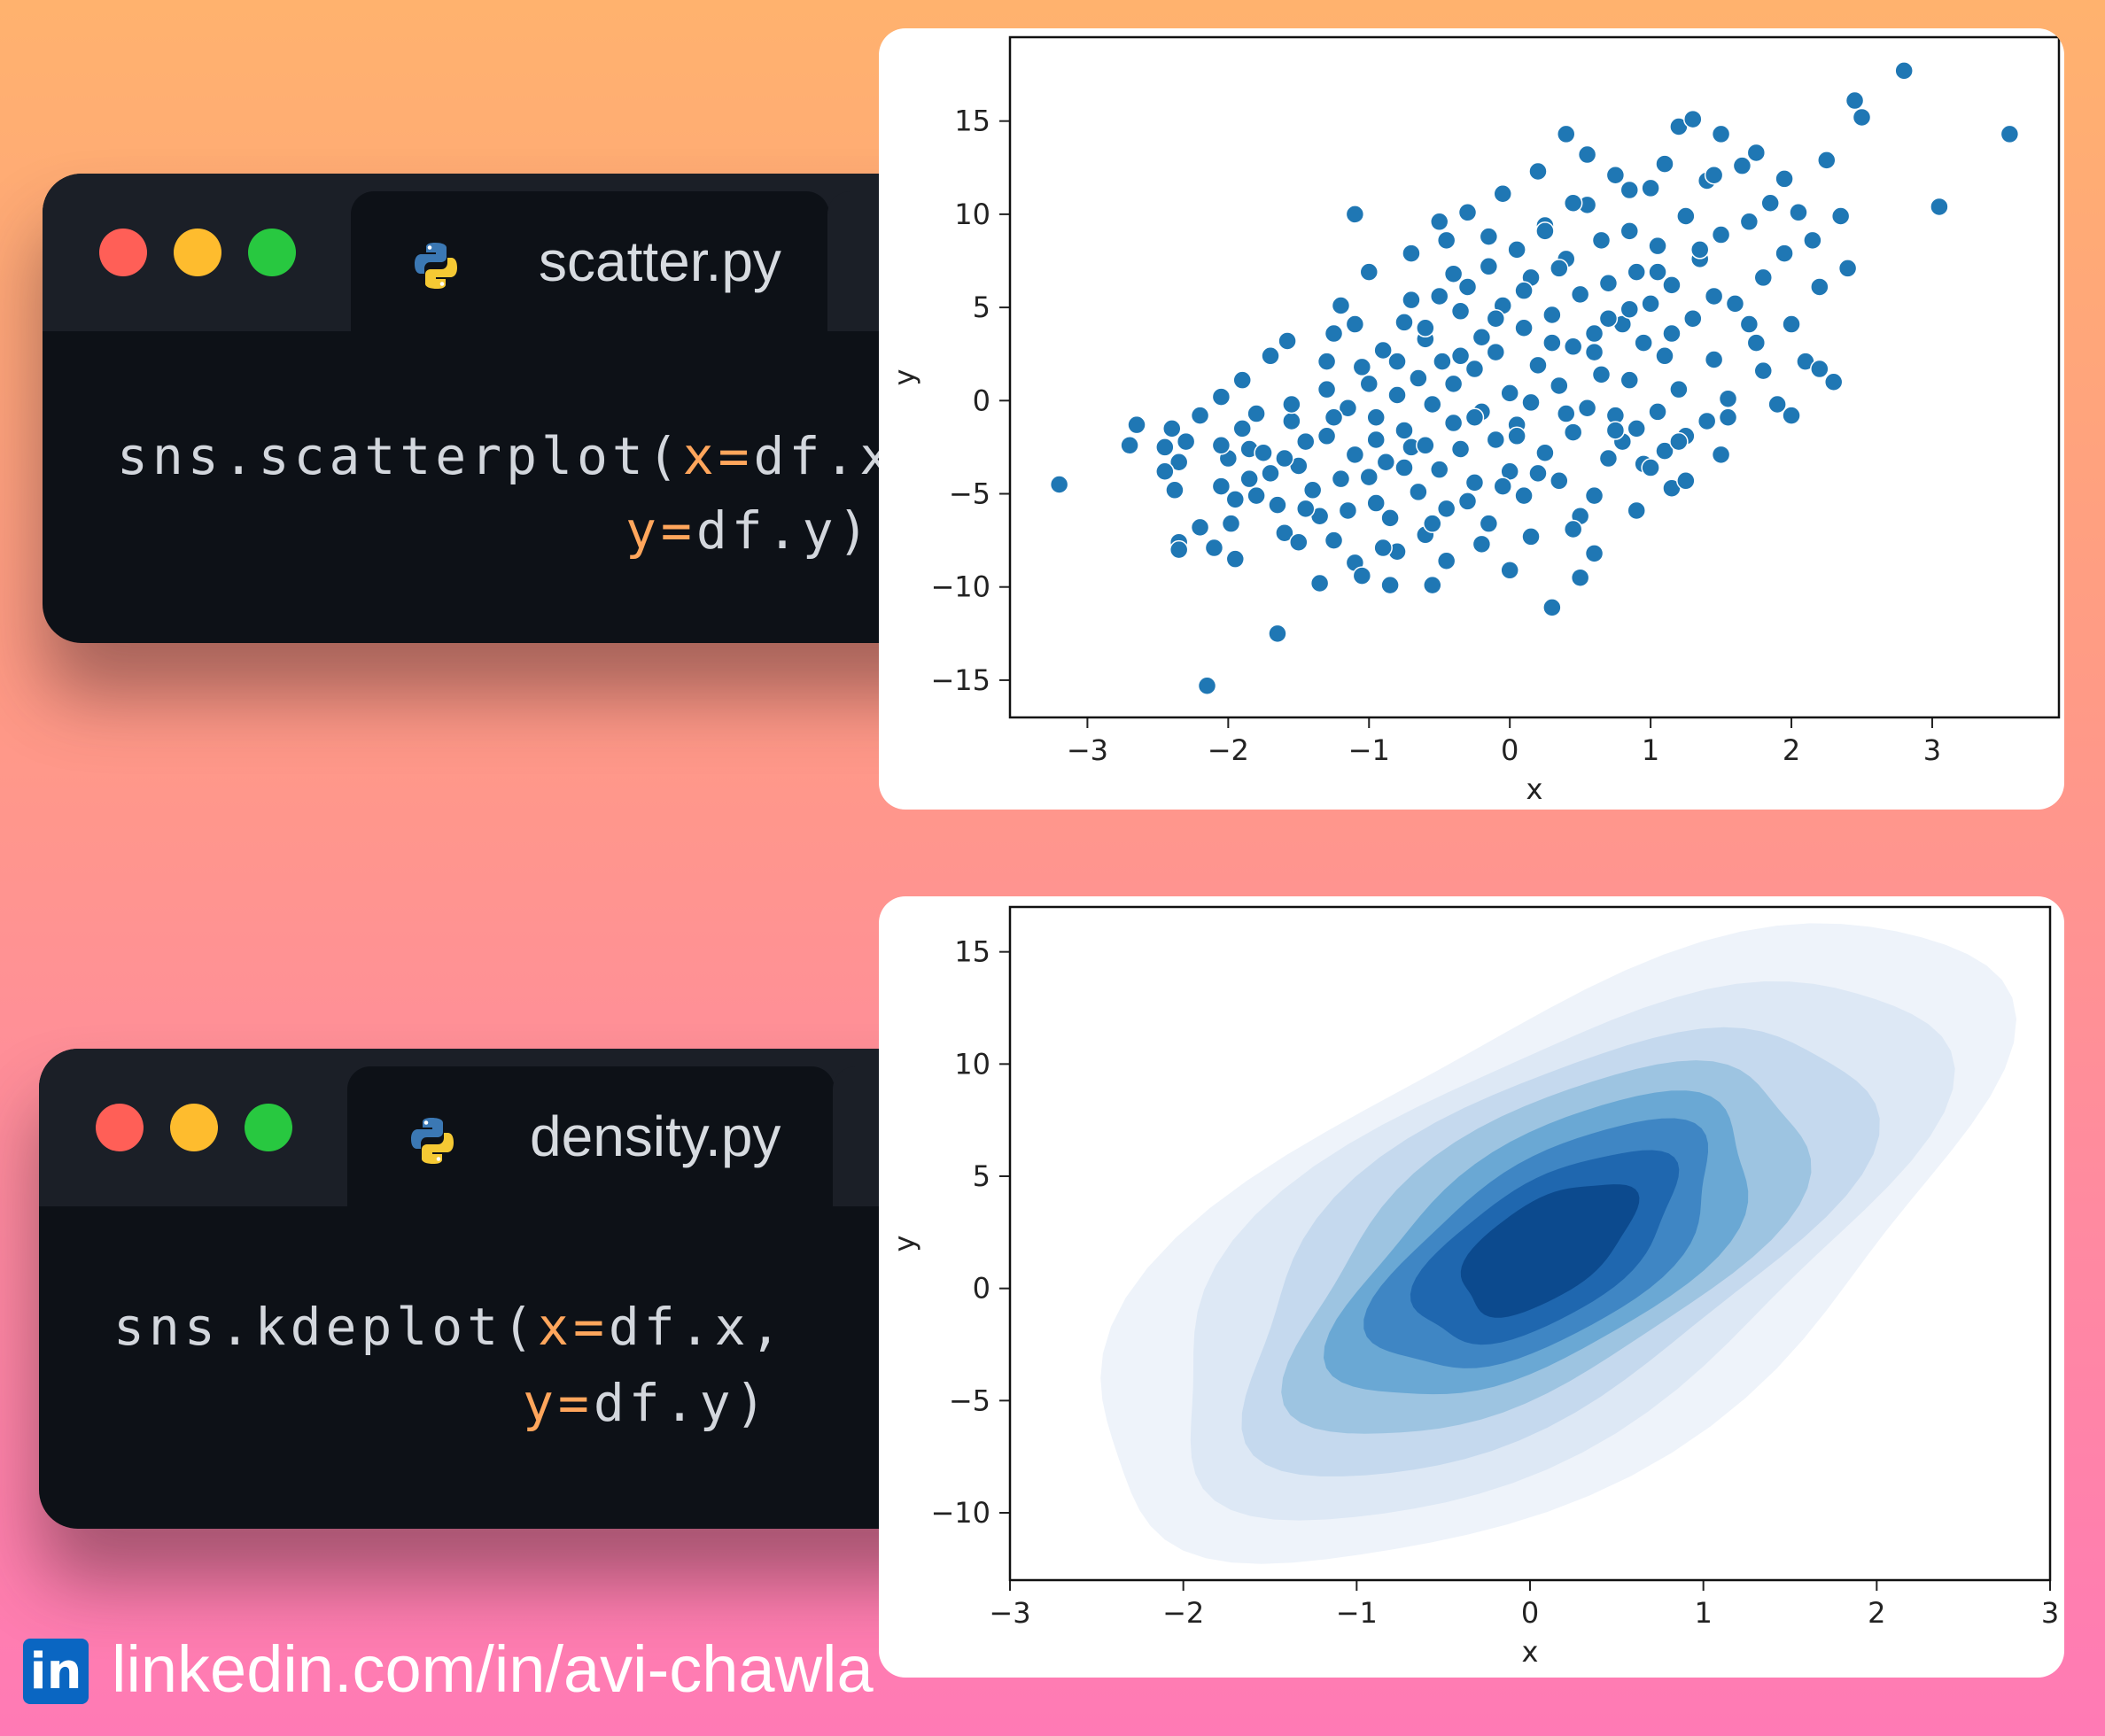 This screenshot has width=2105, height=1736. I want to click on tab-label: scatter.py, so click(660, 261).